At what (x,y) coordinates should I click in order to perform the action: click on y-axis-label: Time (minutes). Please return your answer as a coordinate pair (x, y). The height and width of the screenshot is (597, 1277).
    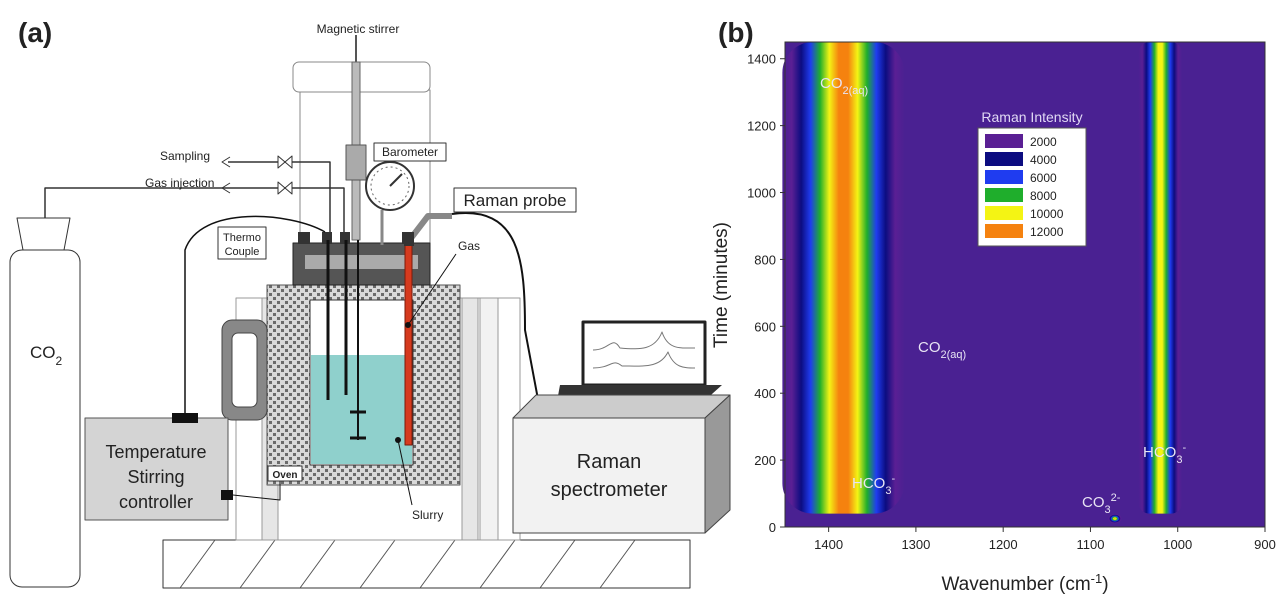
    Looking at the image, I should click on (721, 285).